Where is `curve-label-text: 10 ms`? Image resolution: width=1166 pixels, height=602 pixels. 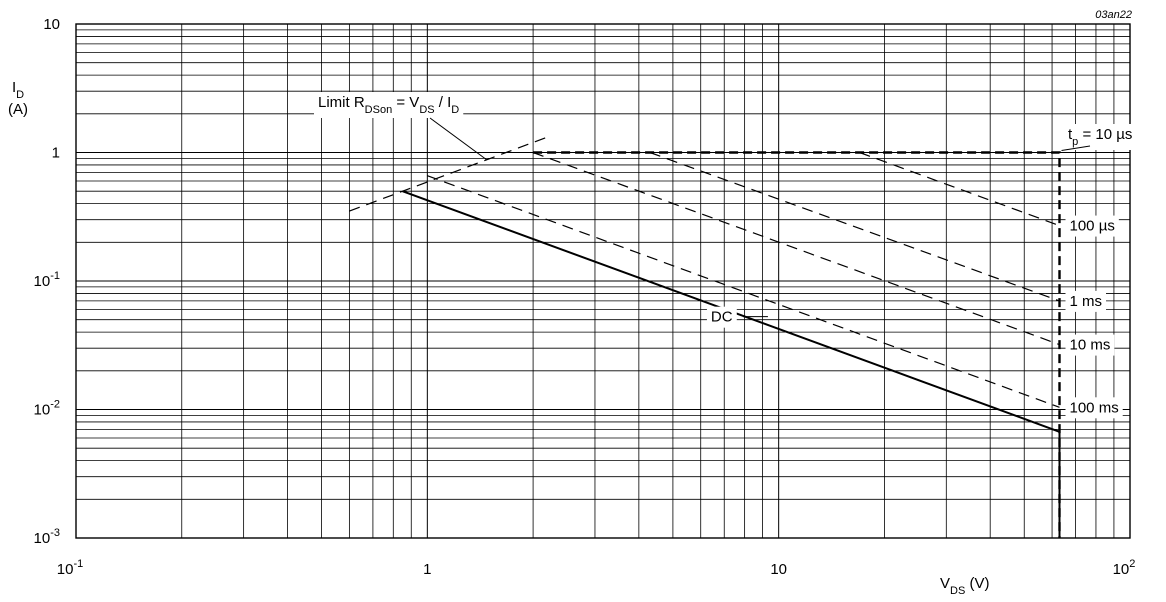
curve-label-text: 10 ms is located at coordinates (1090, 345).